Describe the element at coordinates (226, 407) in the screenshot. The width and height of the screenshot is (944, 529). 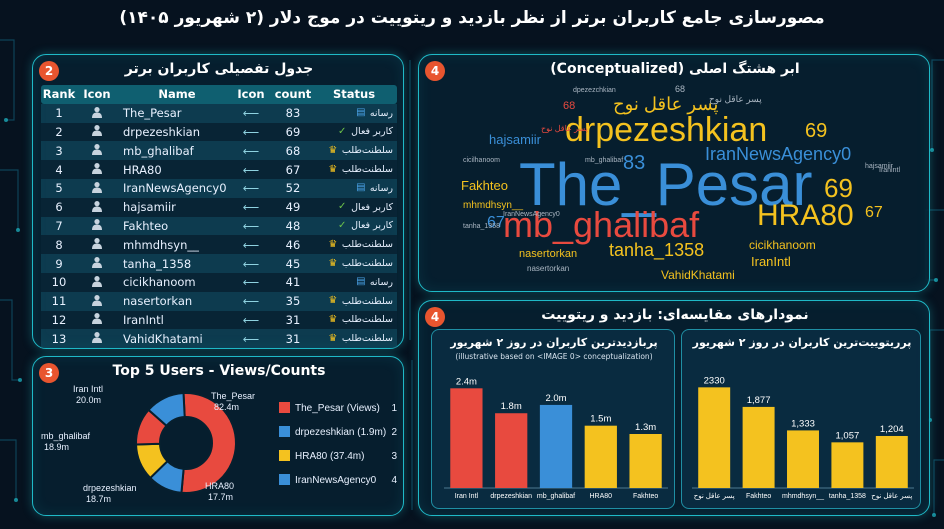
I see `slice-value-label: 82.4m` at that location.